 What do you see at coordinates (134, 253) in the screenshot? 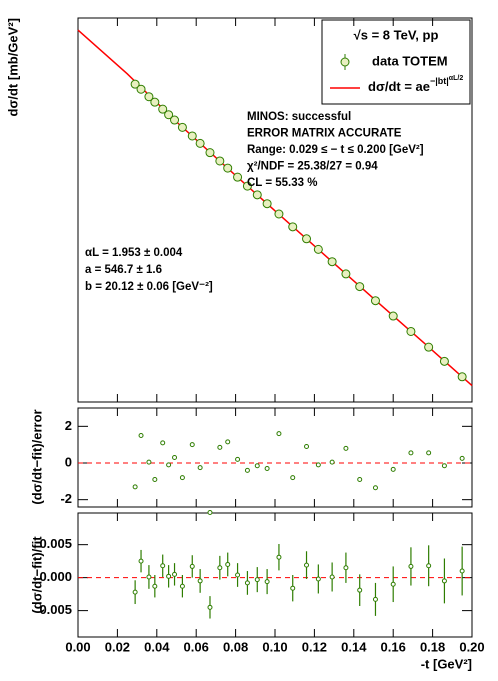
I see `fit-parameter: αL = 1.953 ± 0.004` at bounding box center [134, 253].